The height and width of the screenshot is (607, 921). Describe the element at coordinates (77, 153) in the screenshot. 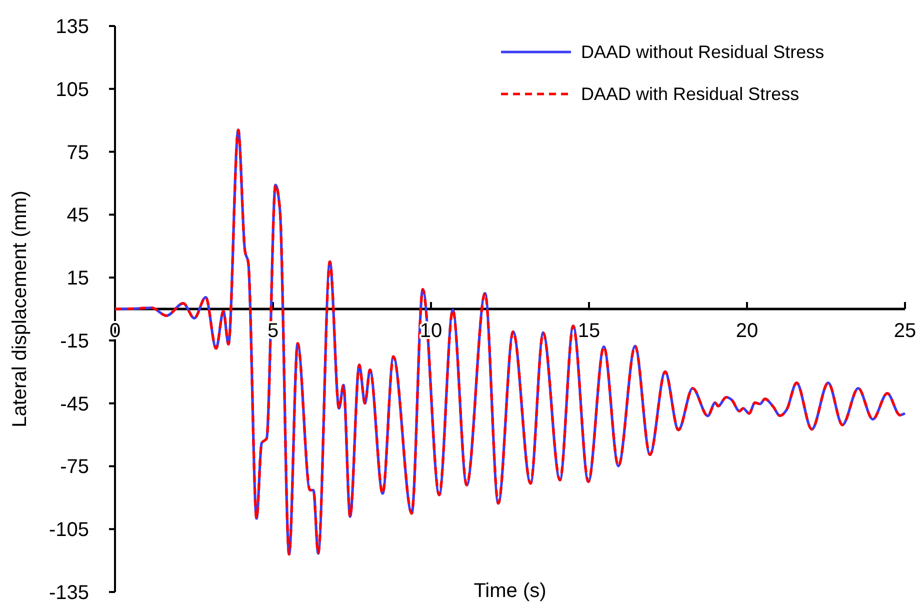

I see `y-tick-label: 75` at that location.